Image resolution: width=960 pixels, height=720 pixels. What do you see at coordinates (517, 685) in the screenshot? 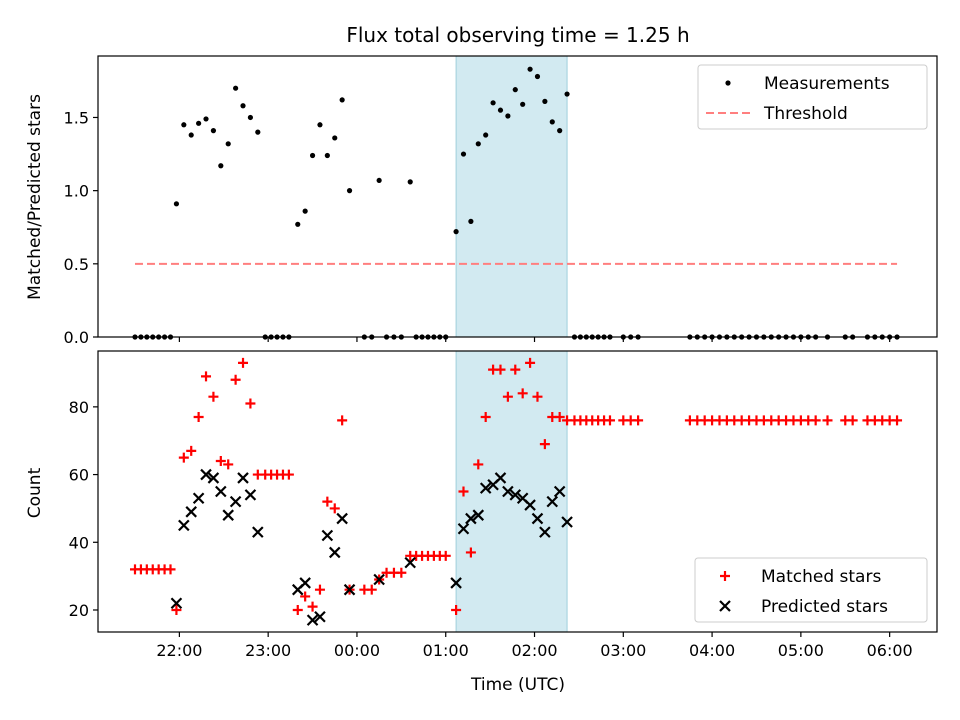
I see `x-axis-label: Time (UTC)` at bounding box center [517, 685].